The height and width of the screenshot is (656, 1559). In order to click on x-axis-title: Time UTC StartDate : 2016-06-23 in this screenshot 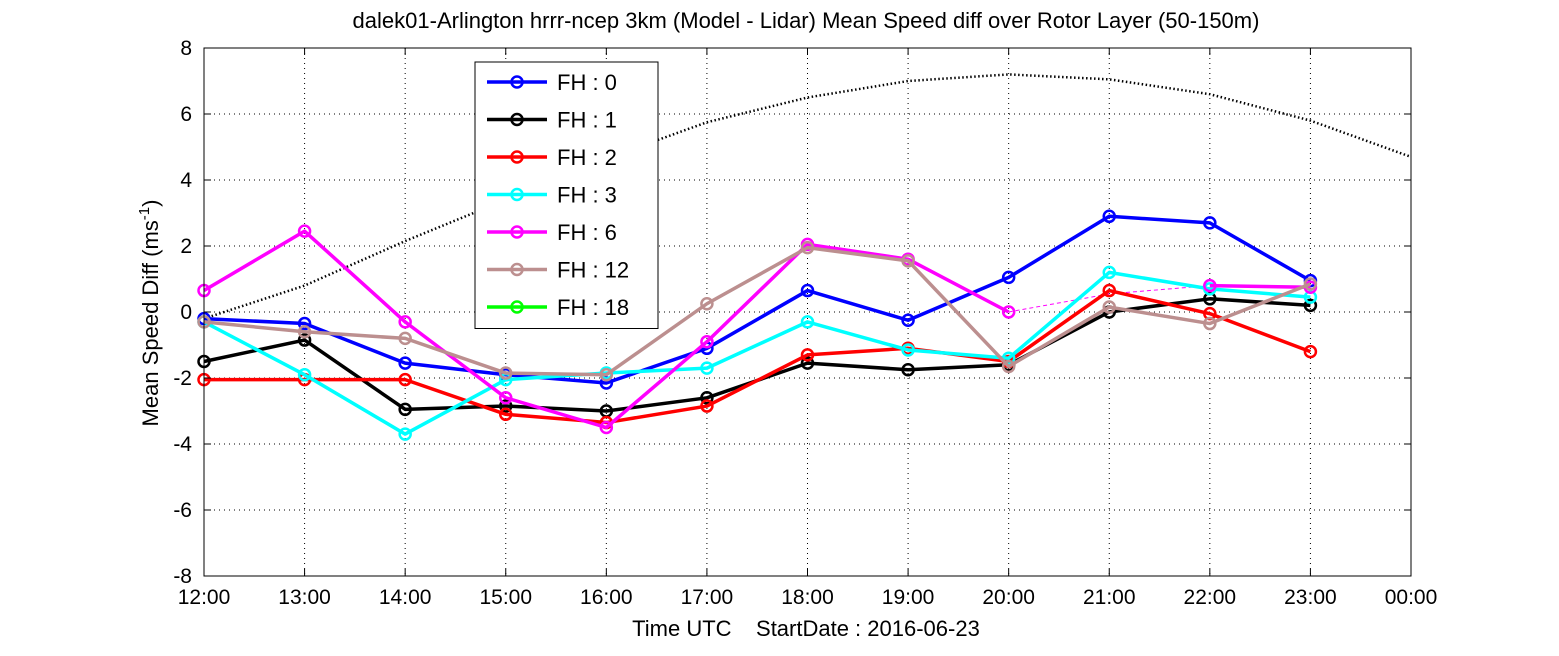, I will do `click(806, 628)`.